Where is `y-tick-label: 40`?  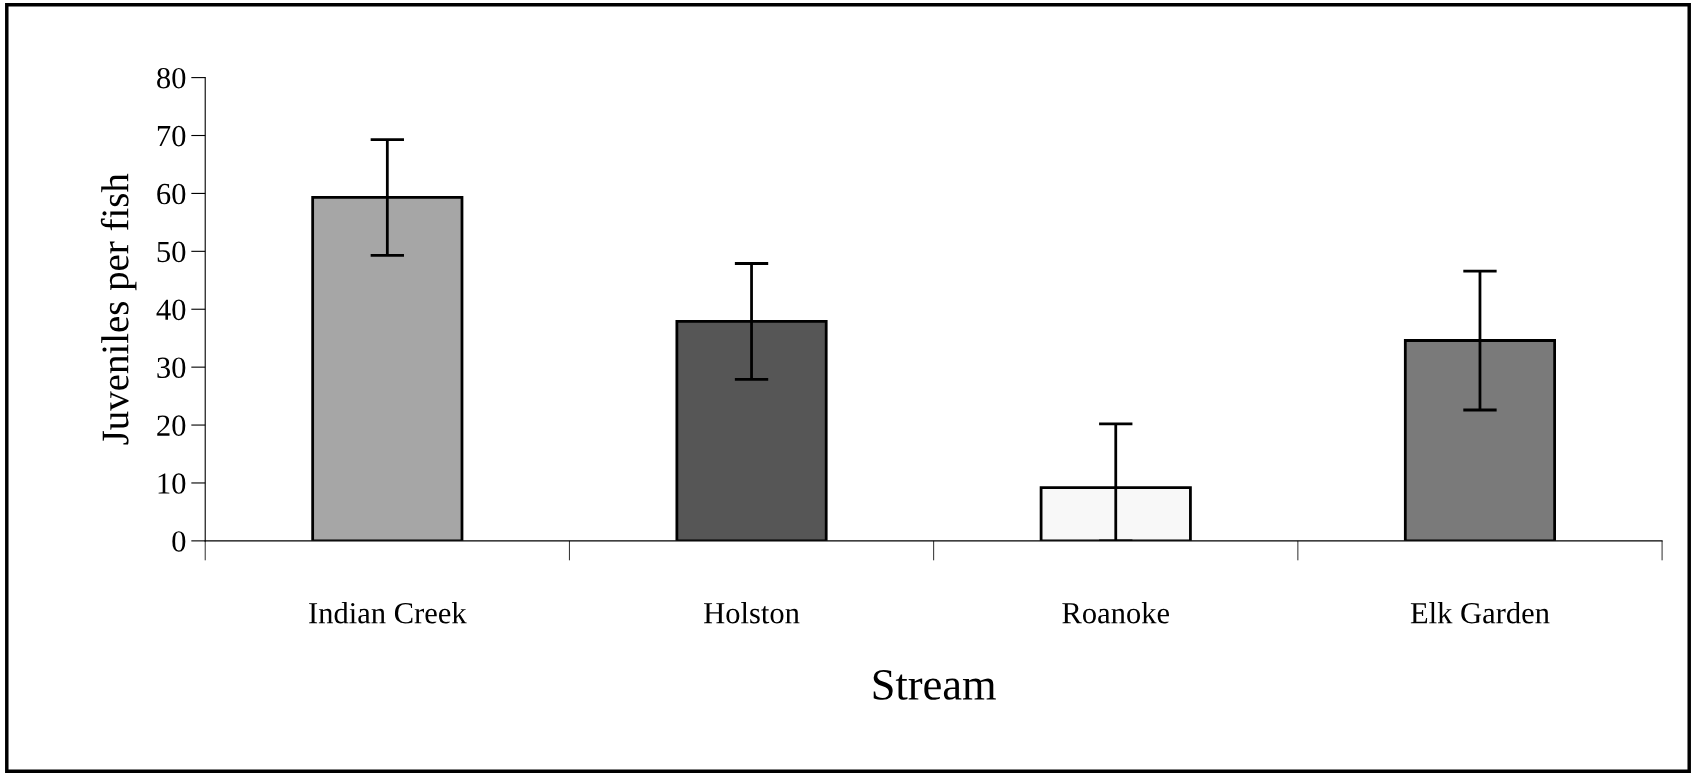 y-tick-label: 40 is located at coordinates (171, 310).